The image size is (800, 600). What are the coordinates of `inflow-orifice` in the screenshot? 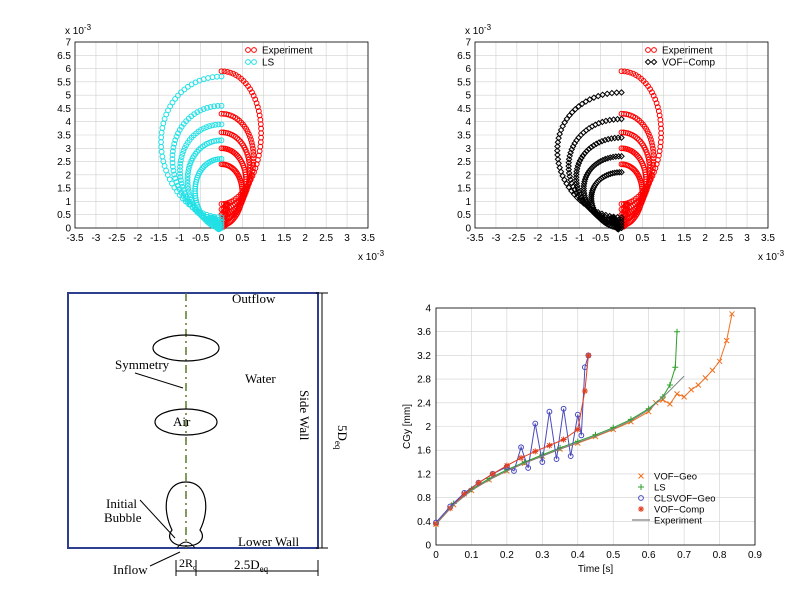 It's located at (186, 545).